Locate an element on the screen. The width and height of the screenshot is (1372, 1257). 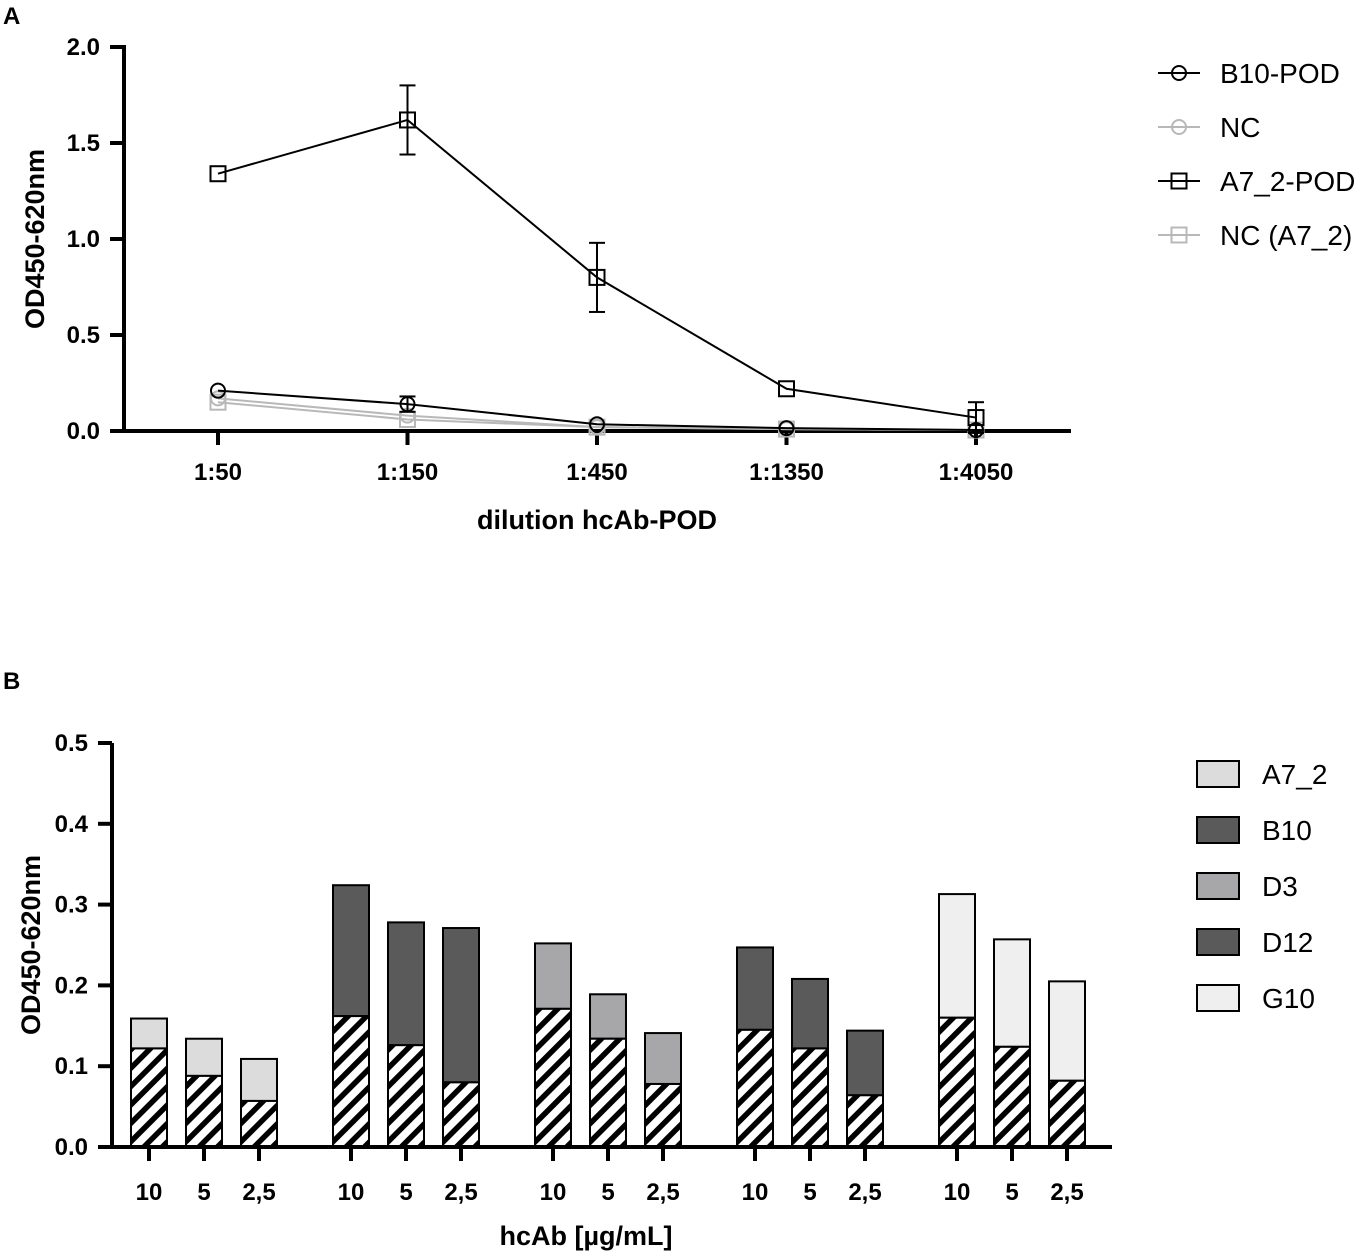
bar-group-d12 is located at coordinates (810, 1047).